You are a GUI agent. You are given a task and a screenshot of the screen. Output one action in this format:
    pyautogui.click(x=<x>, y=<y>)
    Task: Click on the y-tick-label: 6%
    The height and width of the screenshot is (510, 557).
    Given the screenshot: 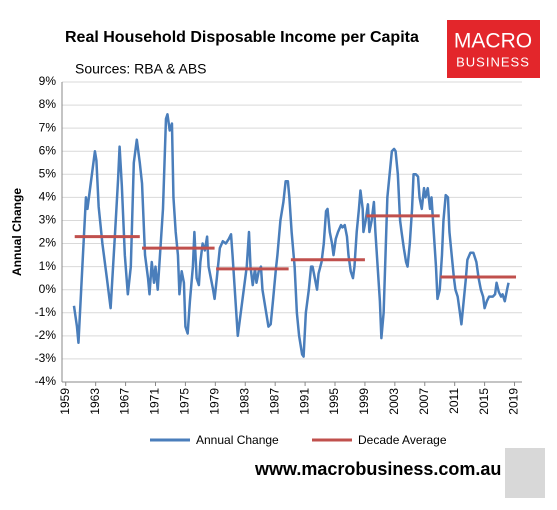 What is the action you would take?
    pyautogui.click(x=48, y=150)
    